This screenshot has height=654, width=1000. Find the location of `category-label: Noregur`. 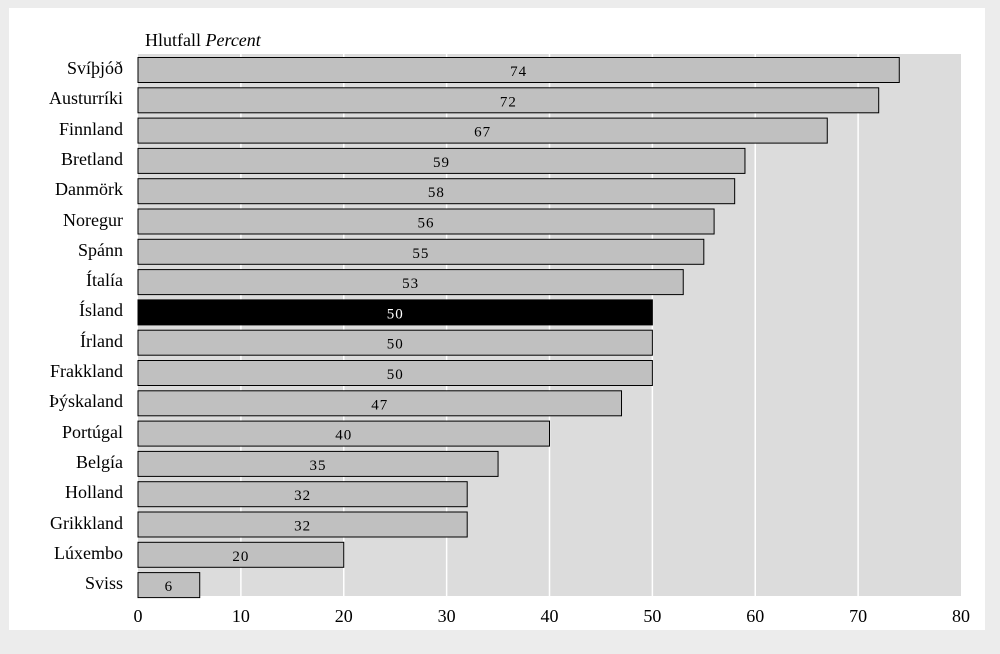

category-label: Noregur is located at coordinates (93, 219).